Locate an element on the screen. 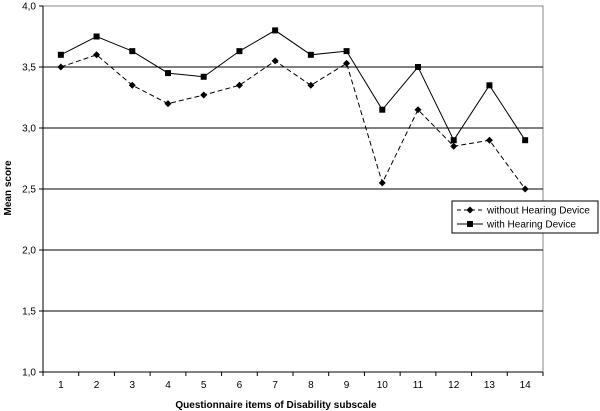  legend-marker-without is located at coordinates (470, 210).